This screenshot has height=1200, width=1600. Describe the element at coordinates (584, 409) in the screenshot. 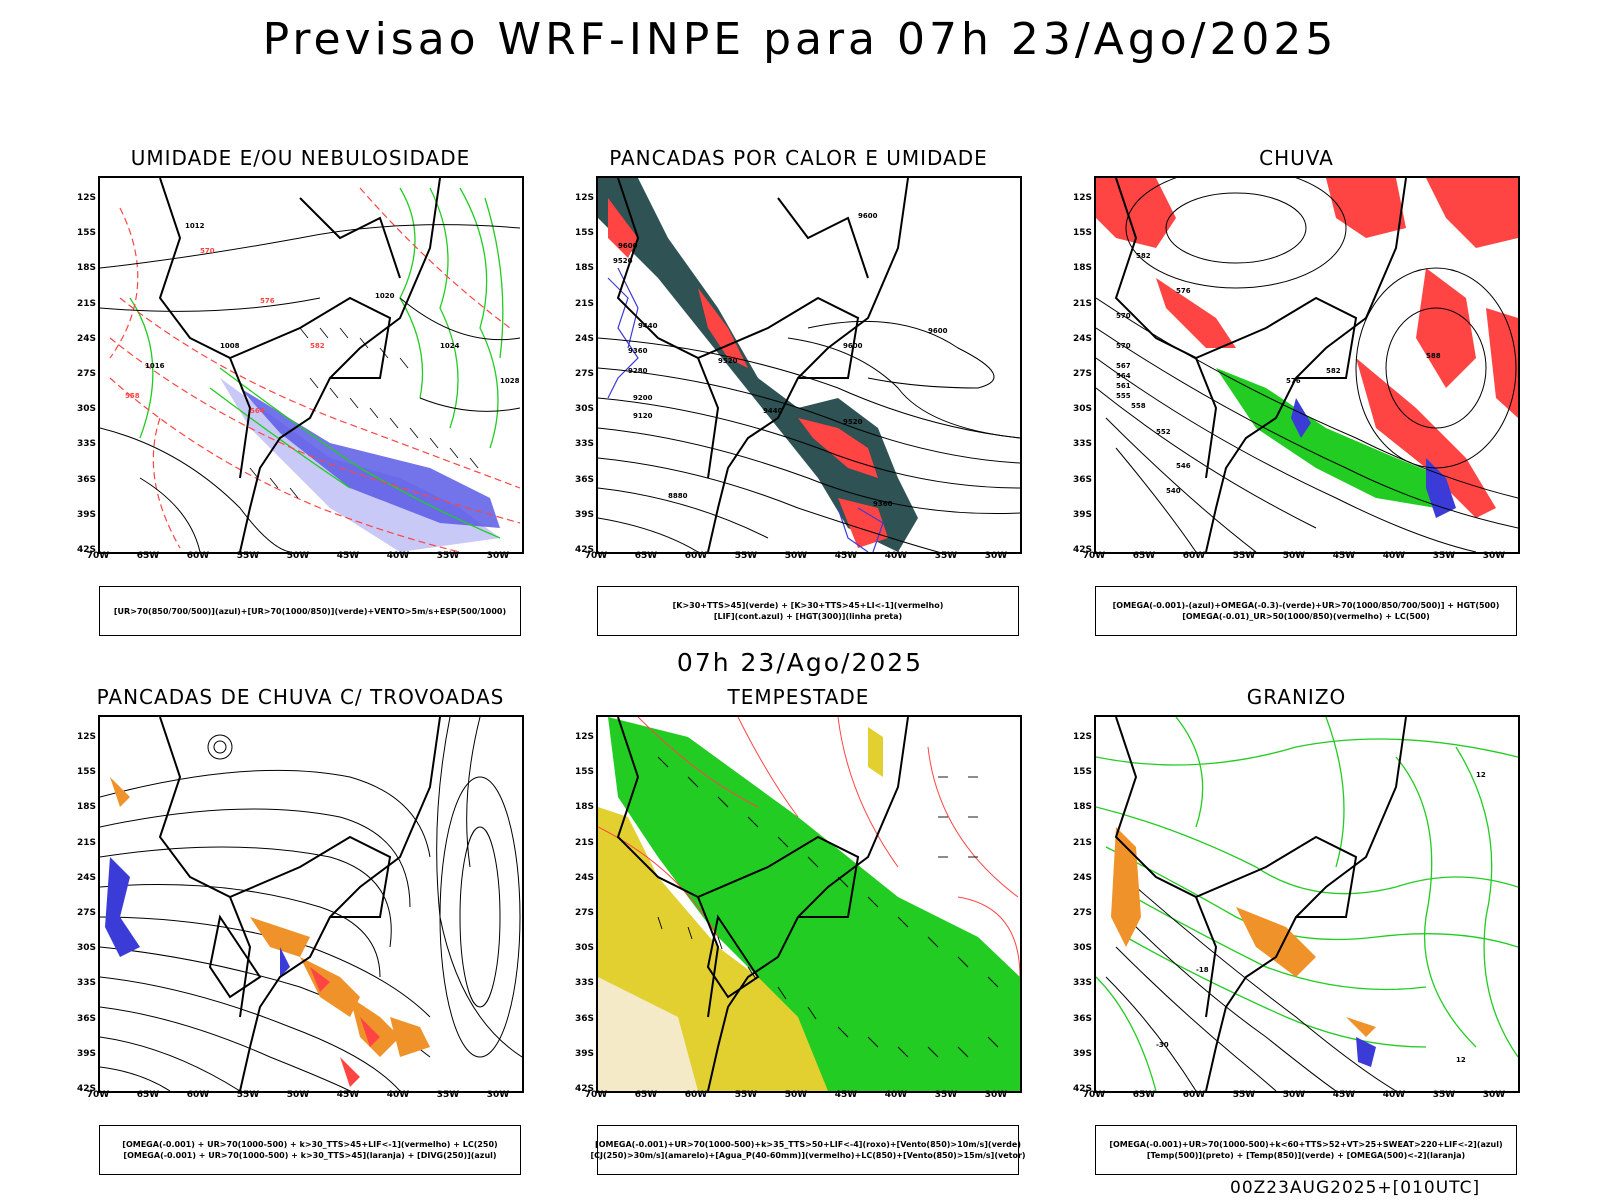

I see `latitude-tick-label: 30S` at that location.